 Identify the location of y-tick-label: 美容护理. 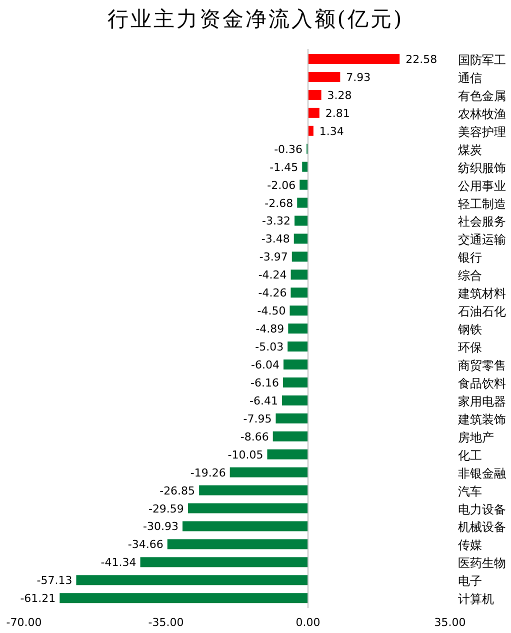
(482, 131).